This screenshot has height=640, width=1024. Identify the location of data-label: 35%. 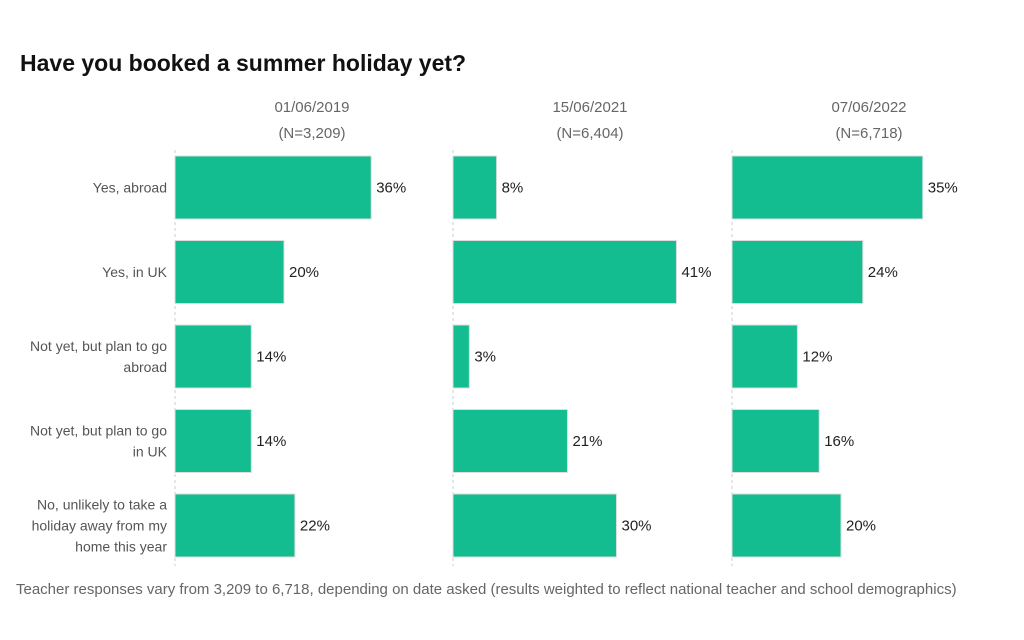
(943, 188).